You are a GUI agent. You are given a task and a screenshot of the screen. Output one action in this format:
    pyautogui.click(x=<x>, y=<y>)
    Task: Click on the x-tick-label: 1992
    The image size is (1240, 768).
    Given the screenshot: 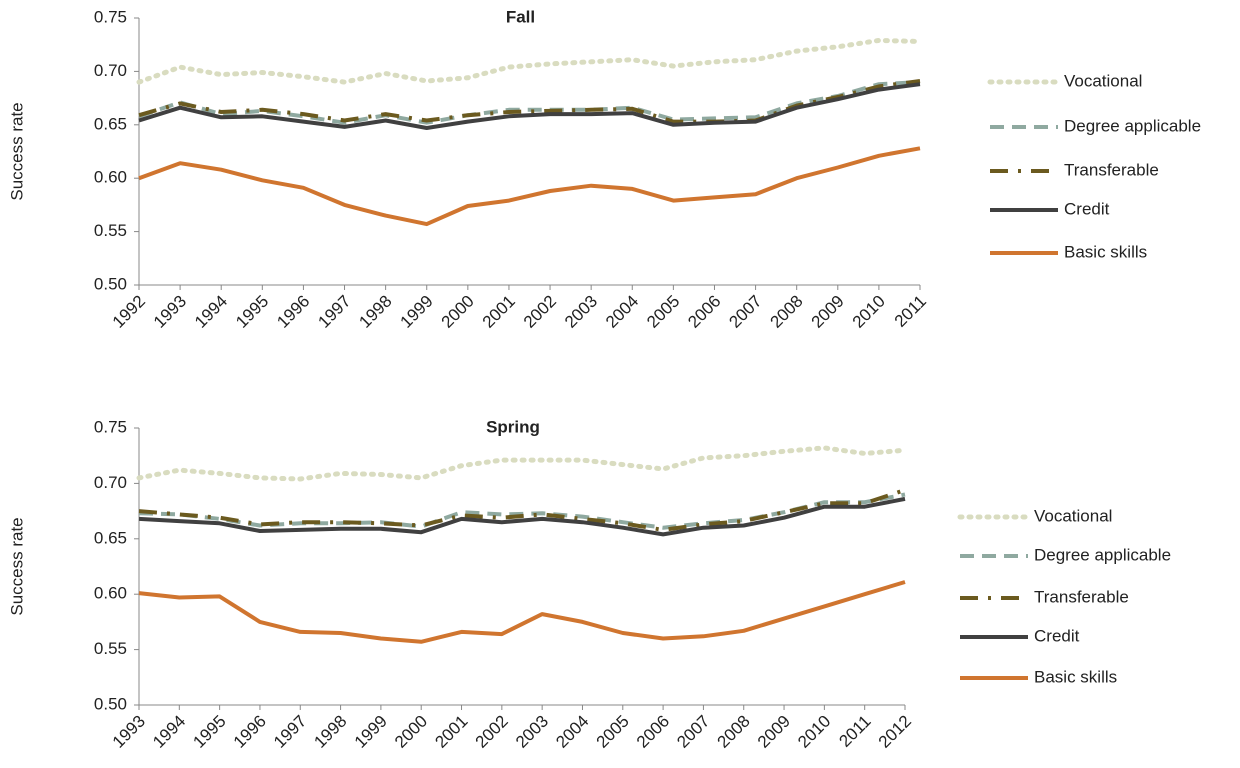 What is the action you would take?
    pyautogui.click(x=129, y=312)
    